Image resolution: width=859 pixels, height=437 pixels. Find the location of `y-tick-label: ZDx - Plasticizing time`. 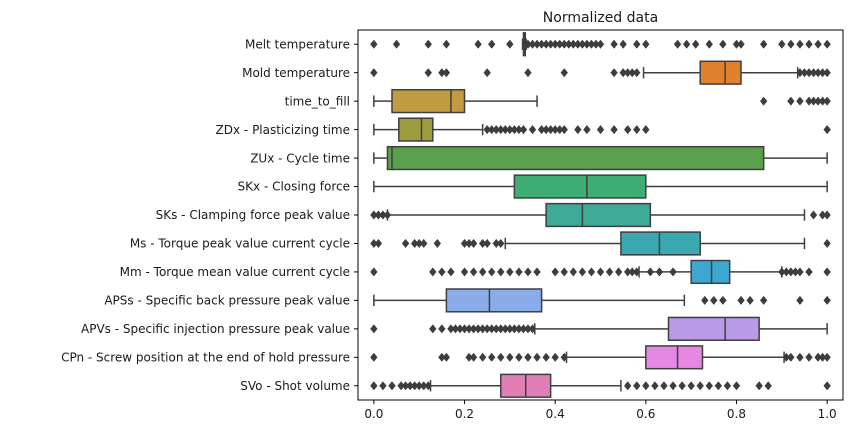

y-tick-label: ZDx - Plasticizing time is located at coordinates (283, 130).